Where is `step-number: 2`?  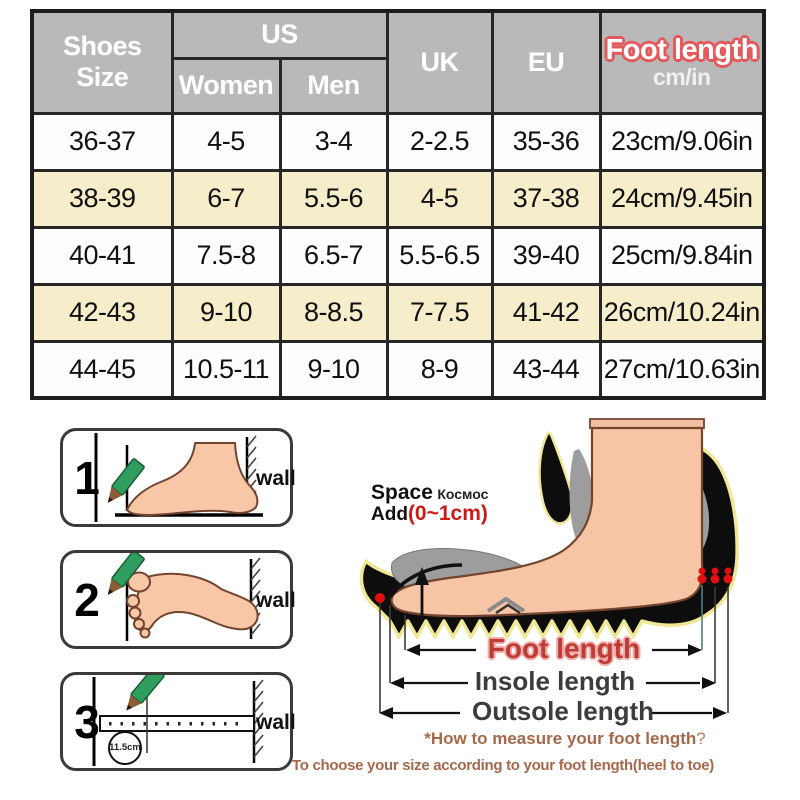
step-number: 2 is located at coordinates (87, 600).